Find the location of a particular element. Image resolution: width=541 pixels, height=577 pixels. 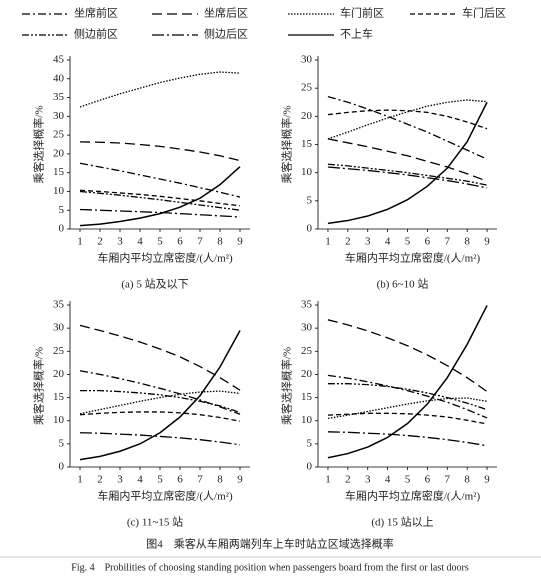

legend-label: 车门前区 is located at coordinates (362, 13).